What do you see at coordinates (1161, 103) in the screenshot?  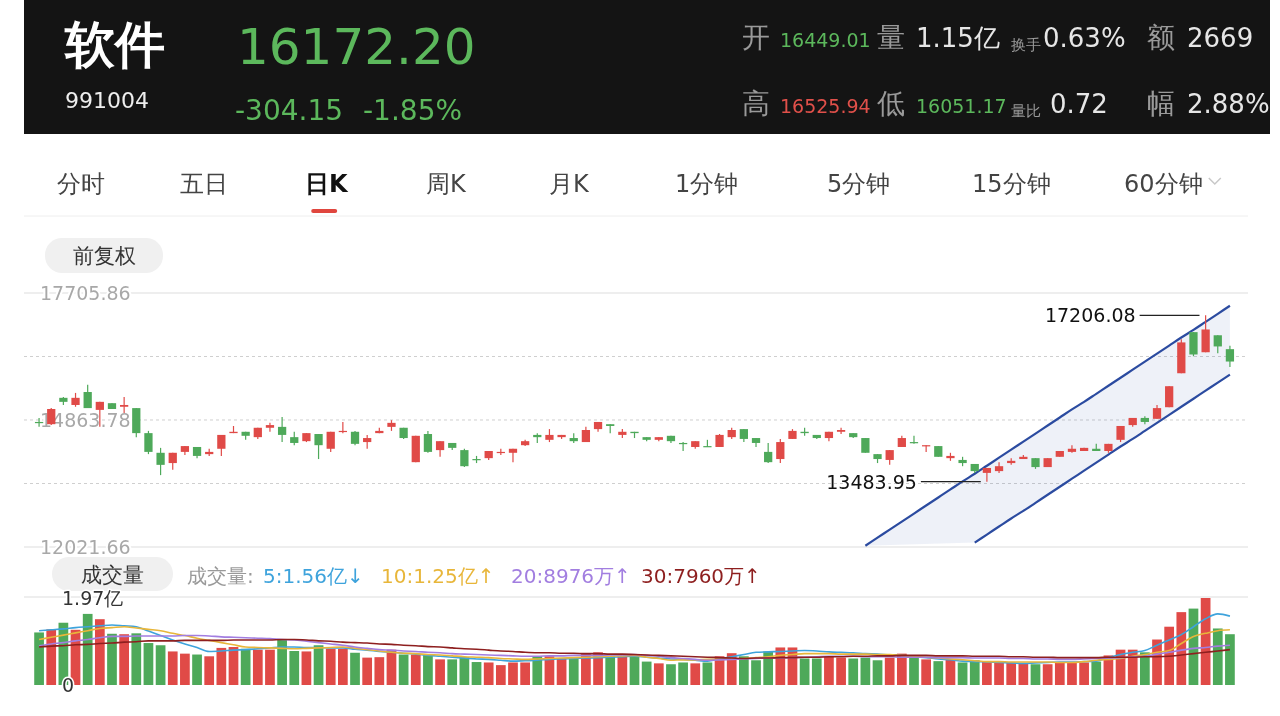 I see `text: 幅` at bounding box center [1161, 103].